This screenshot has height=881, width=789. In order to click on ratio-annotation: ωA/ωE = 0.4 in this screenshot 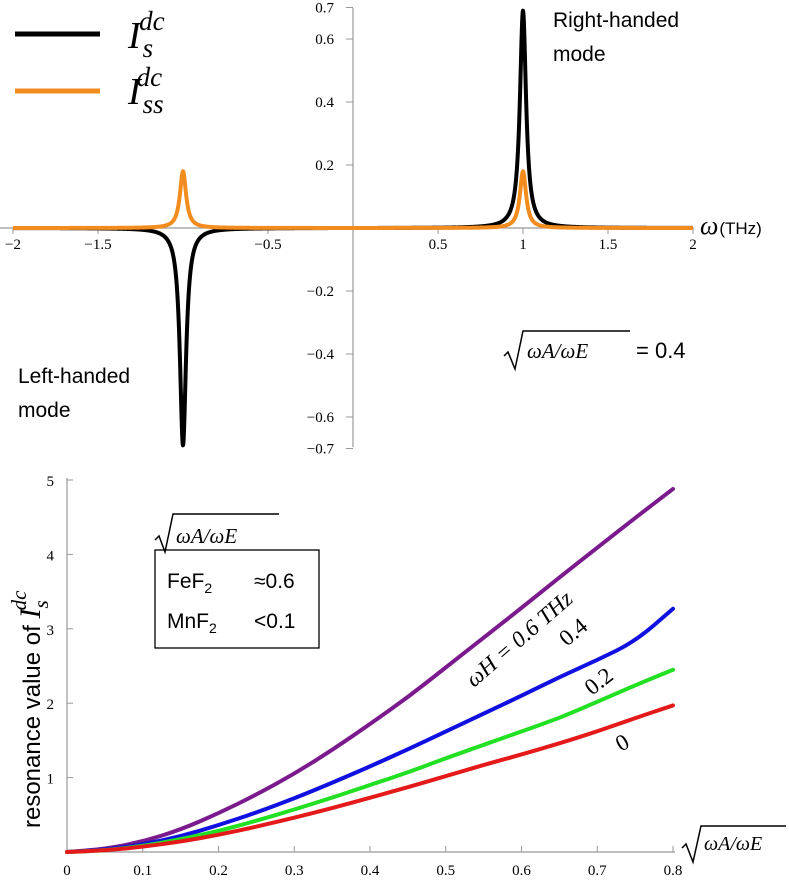, I will do `click(594, 351)`.